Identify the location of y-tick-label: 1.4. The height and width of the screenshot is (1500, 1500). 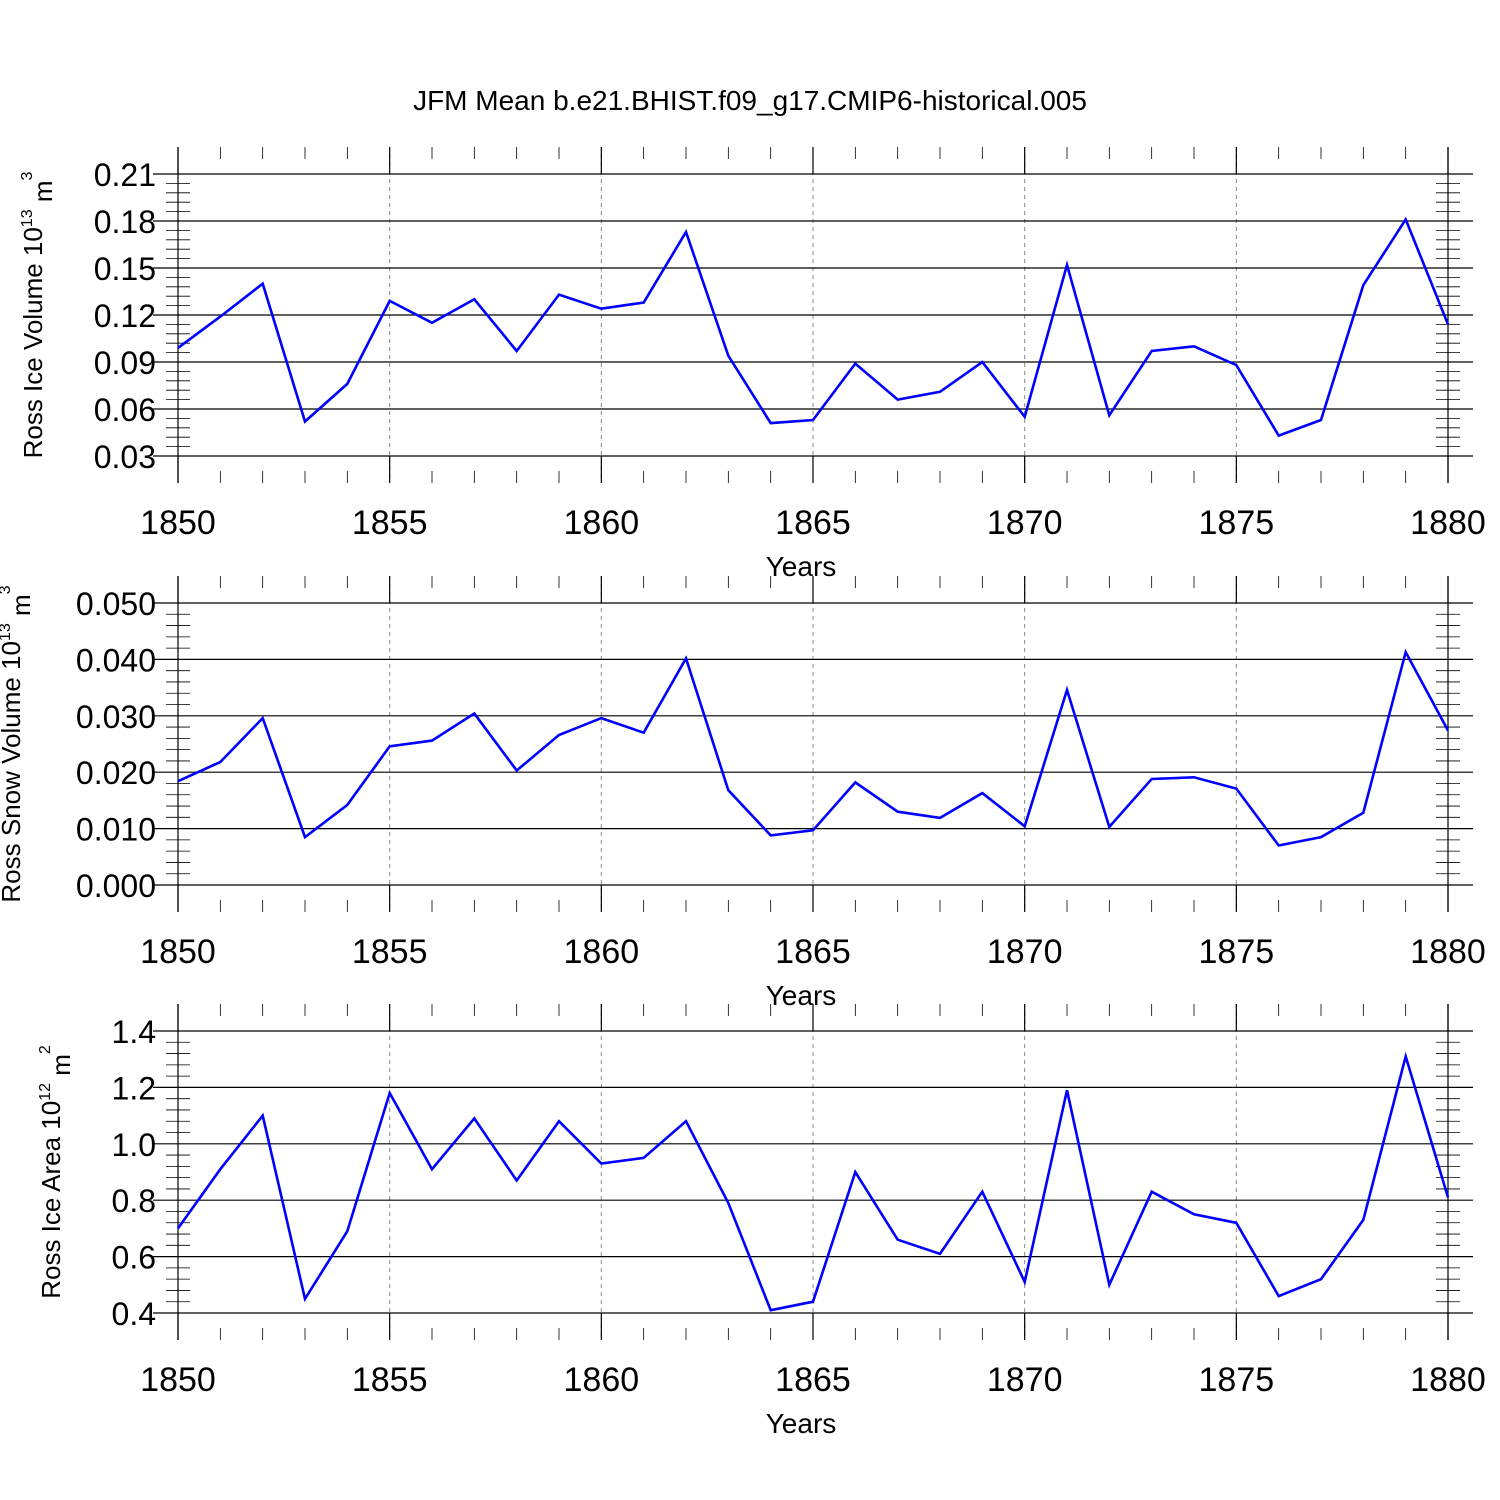
(134, 1032).